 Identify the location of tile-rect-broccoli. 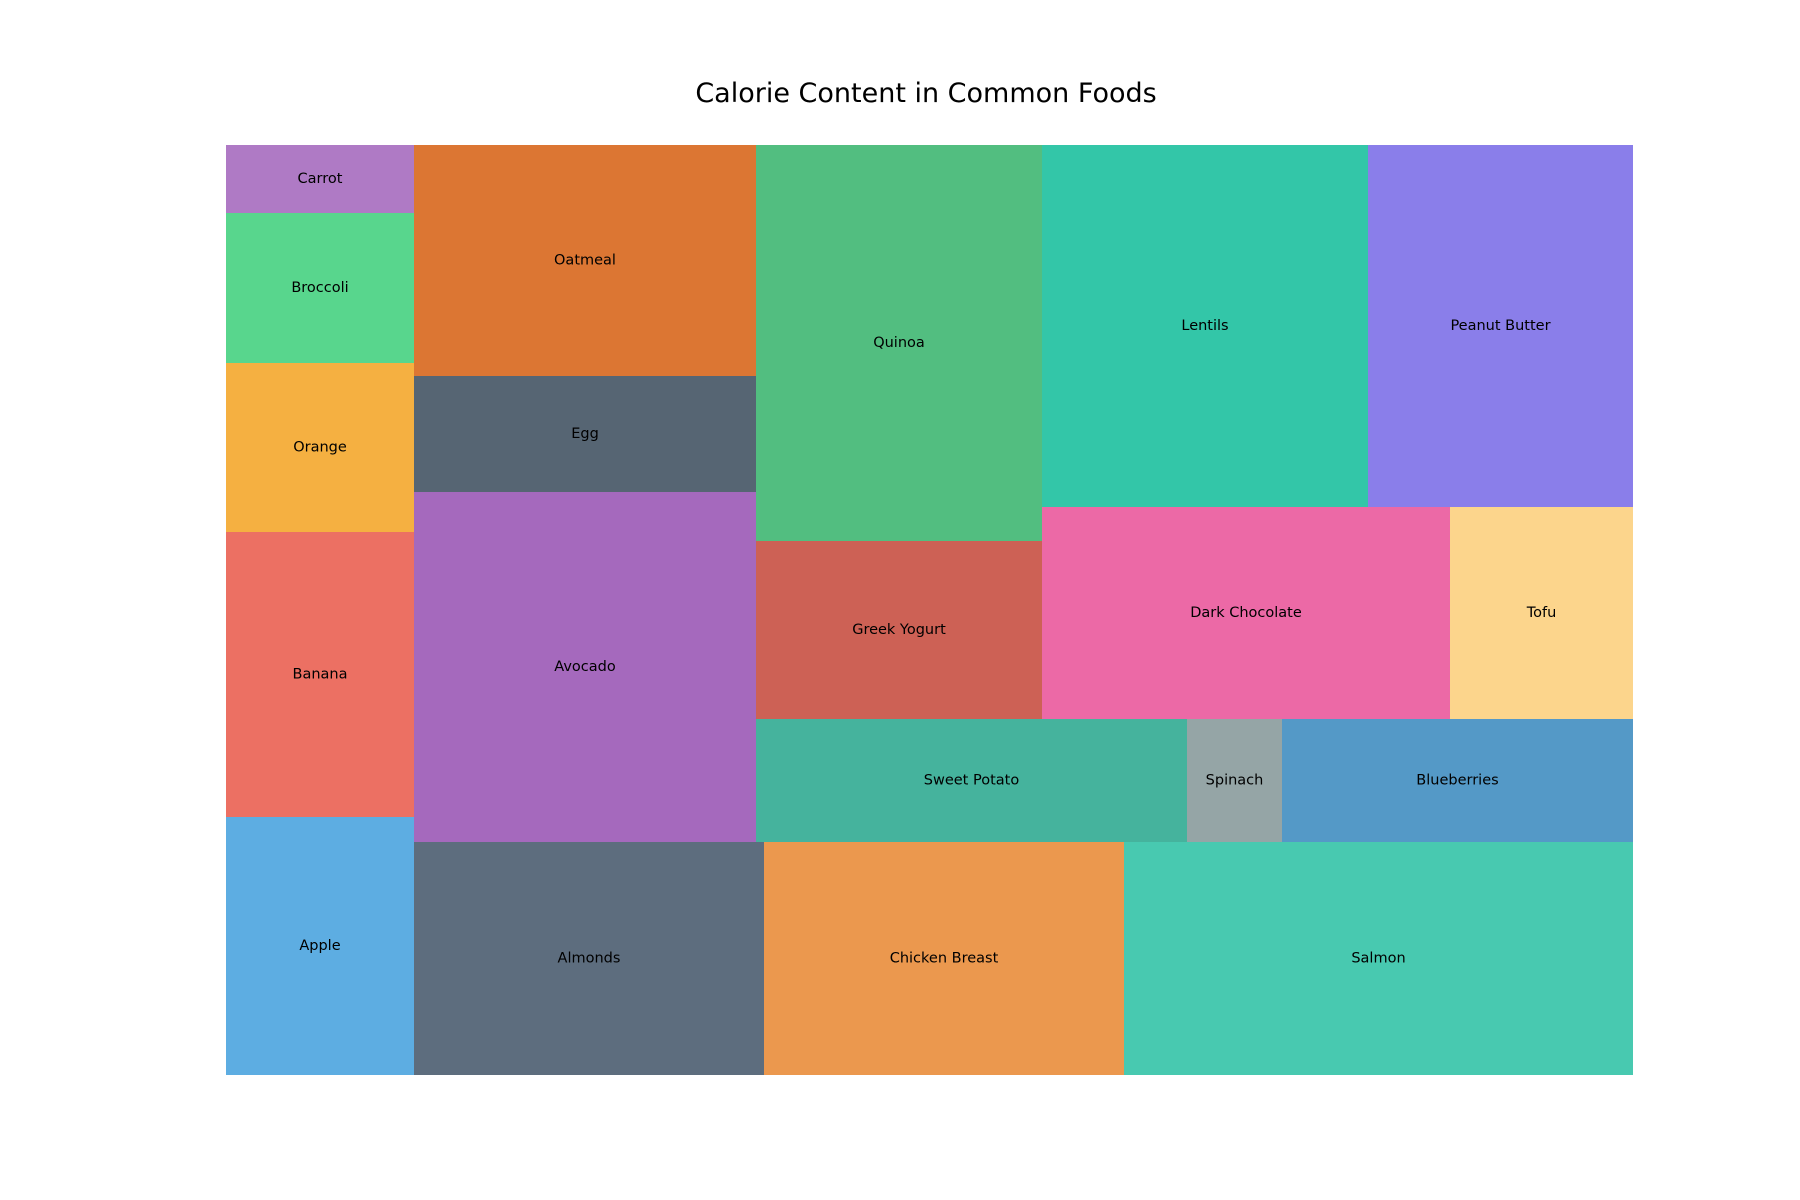
(320, 288).